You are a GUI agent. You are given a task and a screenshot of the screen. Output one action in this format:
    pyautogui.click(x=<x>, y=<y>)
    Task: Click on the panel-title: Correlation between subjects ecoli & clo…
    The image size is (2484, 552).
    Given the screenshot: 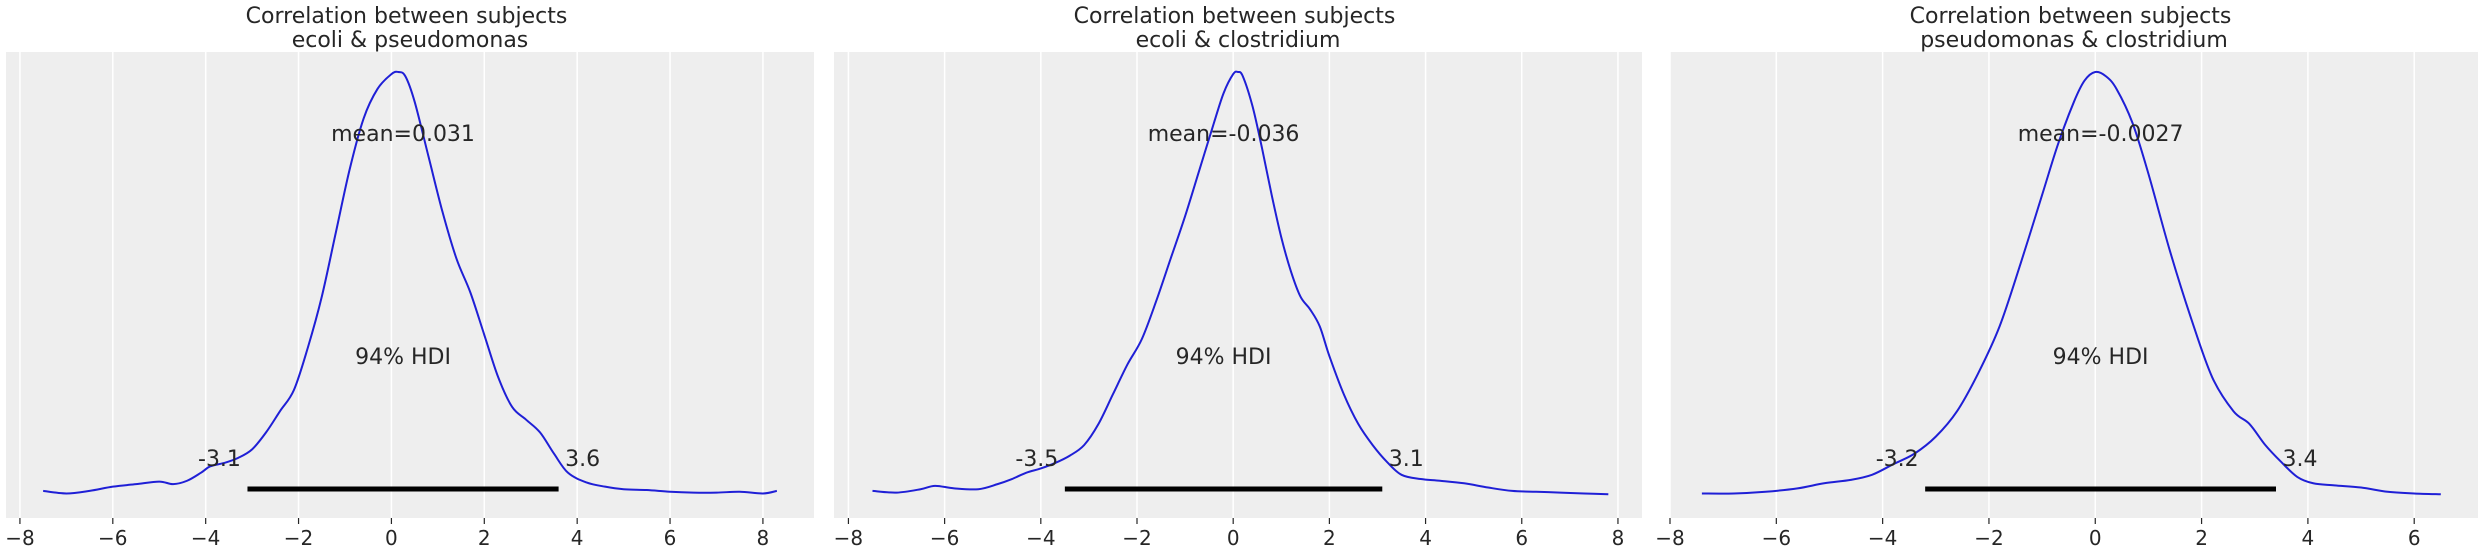 What is the action you would take?
    pyautogui.click(x=1238, y=28)
    